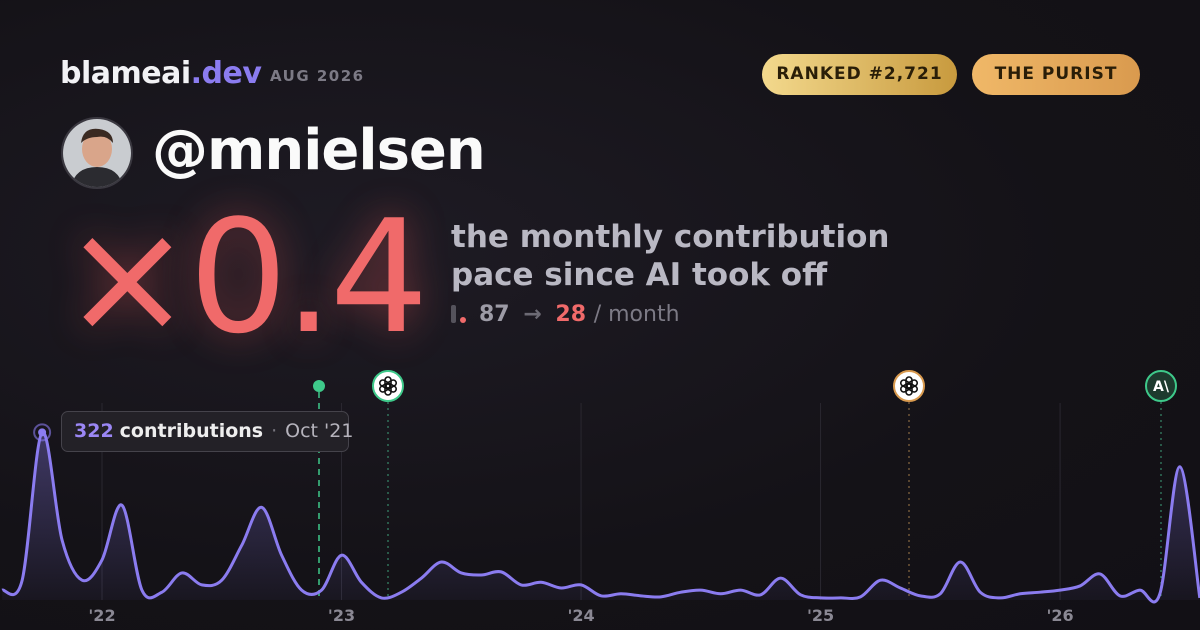  What do you see at coordinates (341, 615) in the screenshot?
I see `x-tick-label: '23` at bounding box center [341, 615].